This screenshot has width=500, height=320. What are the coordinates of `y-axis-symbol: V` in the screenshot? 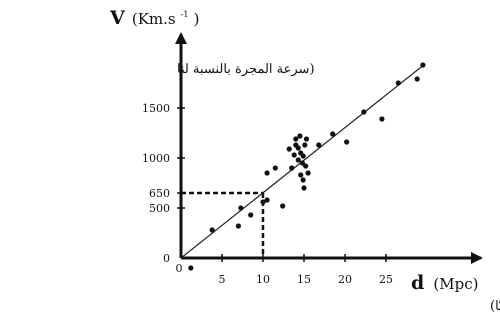 It's located at (117, 18).